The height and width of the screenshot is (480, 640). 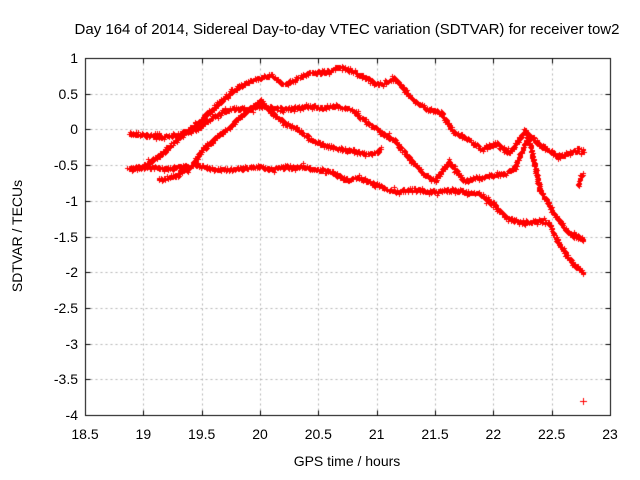 I want to click on y-tick-label: -2, so click(x=71, y=272).